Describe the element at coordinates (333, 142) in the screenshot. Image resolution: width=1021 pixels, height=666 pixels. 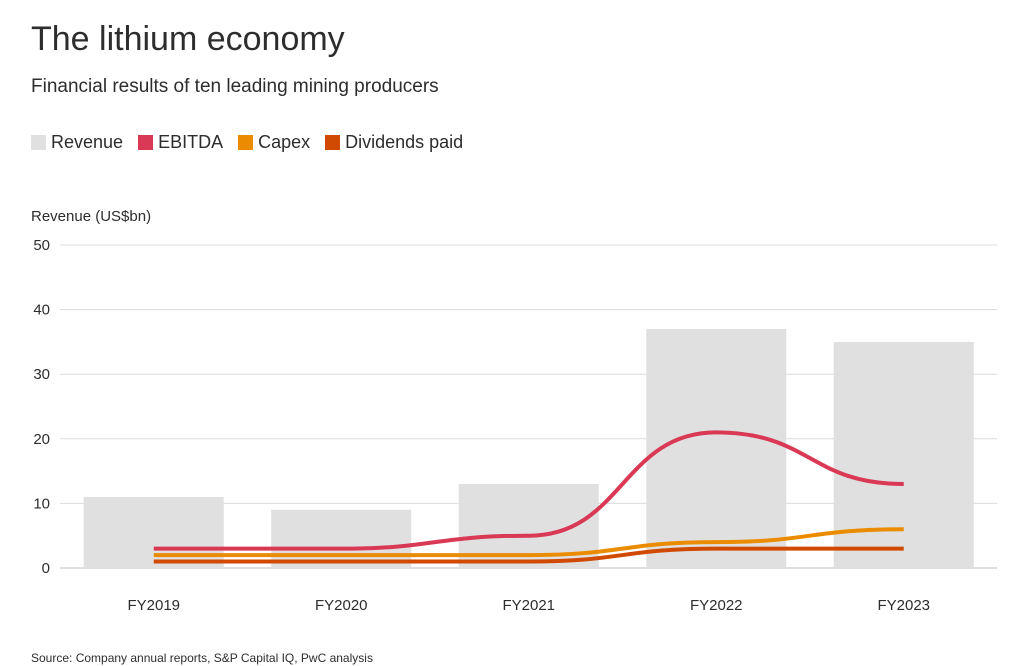
I see `legend-swatch-dividends` at that location.